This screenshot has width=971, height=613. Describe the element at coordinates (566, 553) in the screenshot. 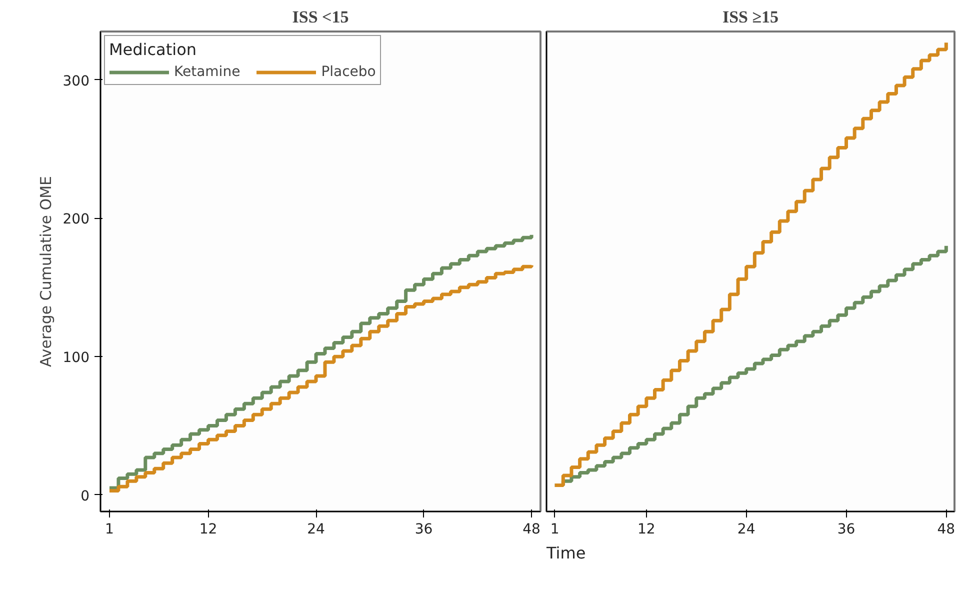

I see `x-axis-title: Time` at that location.